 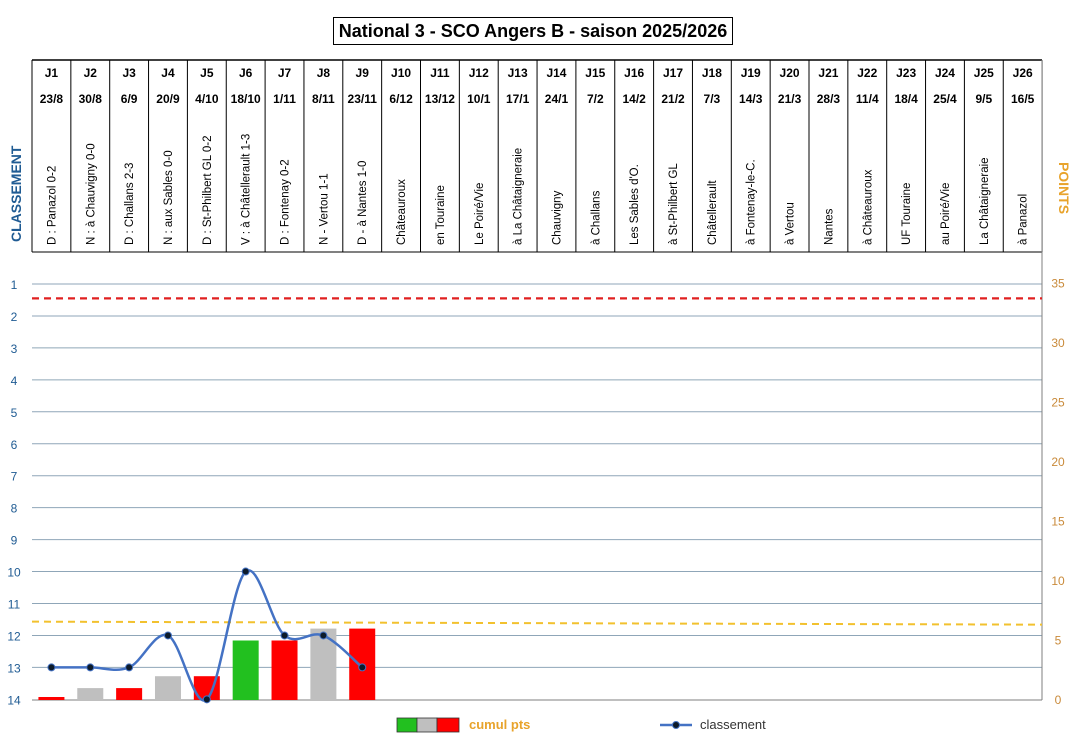 I want to click on legend-ranking-label: classement, so click(x=733, y=724).